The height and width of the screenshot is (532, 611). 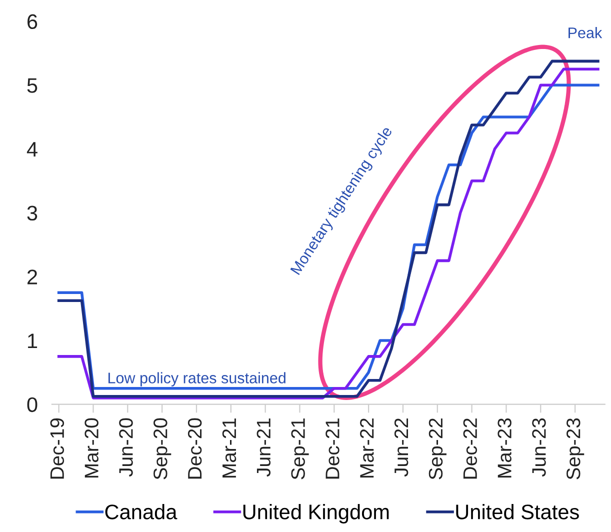 What do you see at coordinates (195, 448) in the screenshot?
I see `x-tick-label: Dec-20` at bounding box center [195, 448].